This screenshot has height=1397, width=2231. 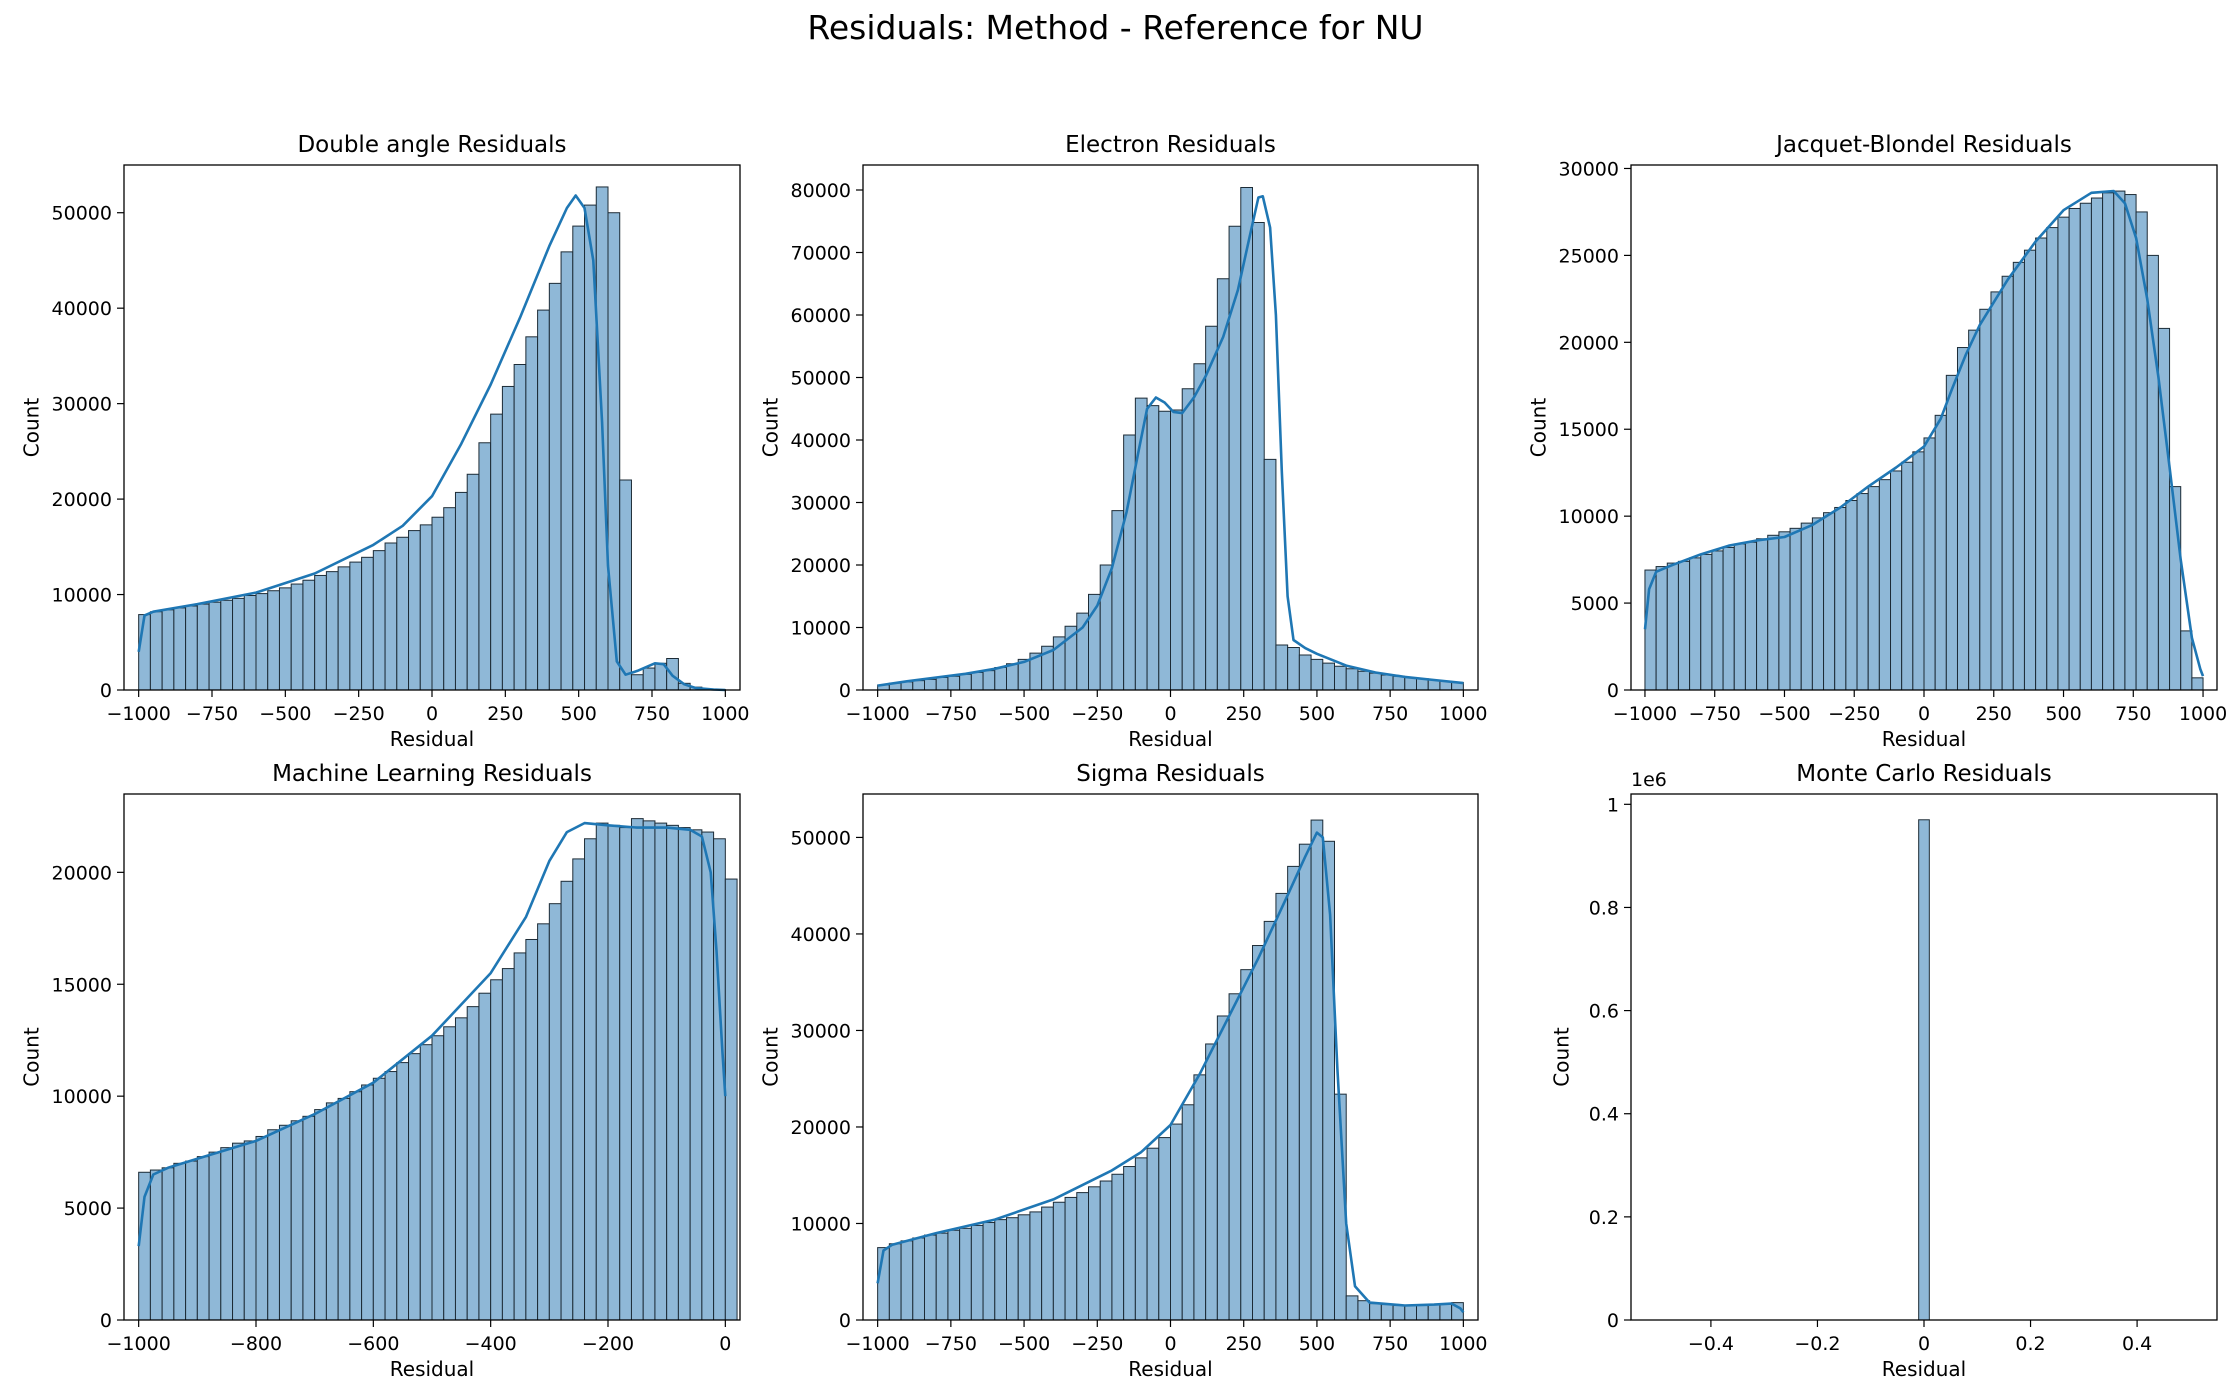 What do you see at coordinates (821, 316) in the screenshot?
I see `y-tick-label: 60000` at bounding box center [821, 316].